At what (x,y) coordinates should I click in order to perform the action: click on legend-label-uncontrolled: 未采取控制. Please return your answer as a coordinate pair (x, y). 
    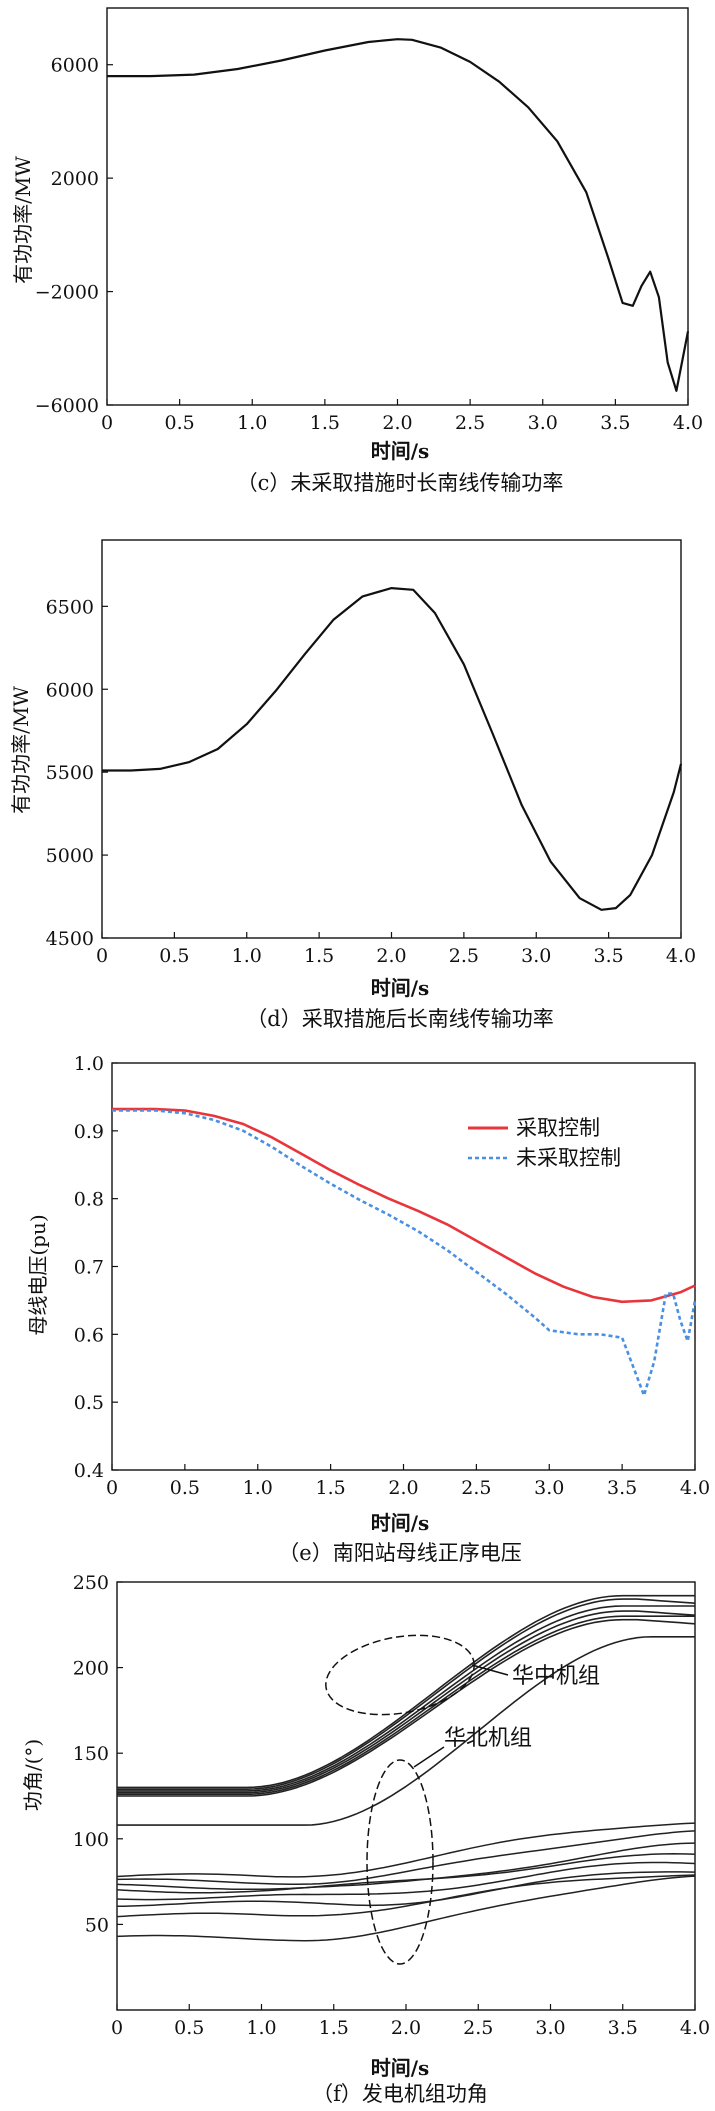
    Looking at the image, I should click on (568, 1158).